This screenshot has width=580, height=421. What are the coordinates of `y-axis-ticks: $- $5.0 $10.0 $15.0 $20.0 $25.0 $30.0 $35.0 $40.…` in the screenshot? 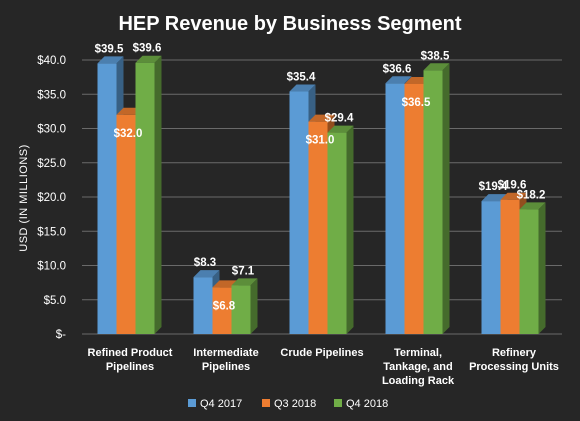 It's located at (51, 198).